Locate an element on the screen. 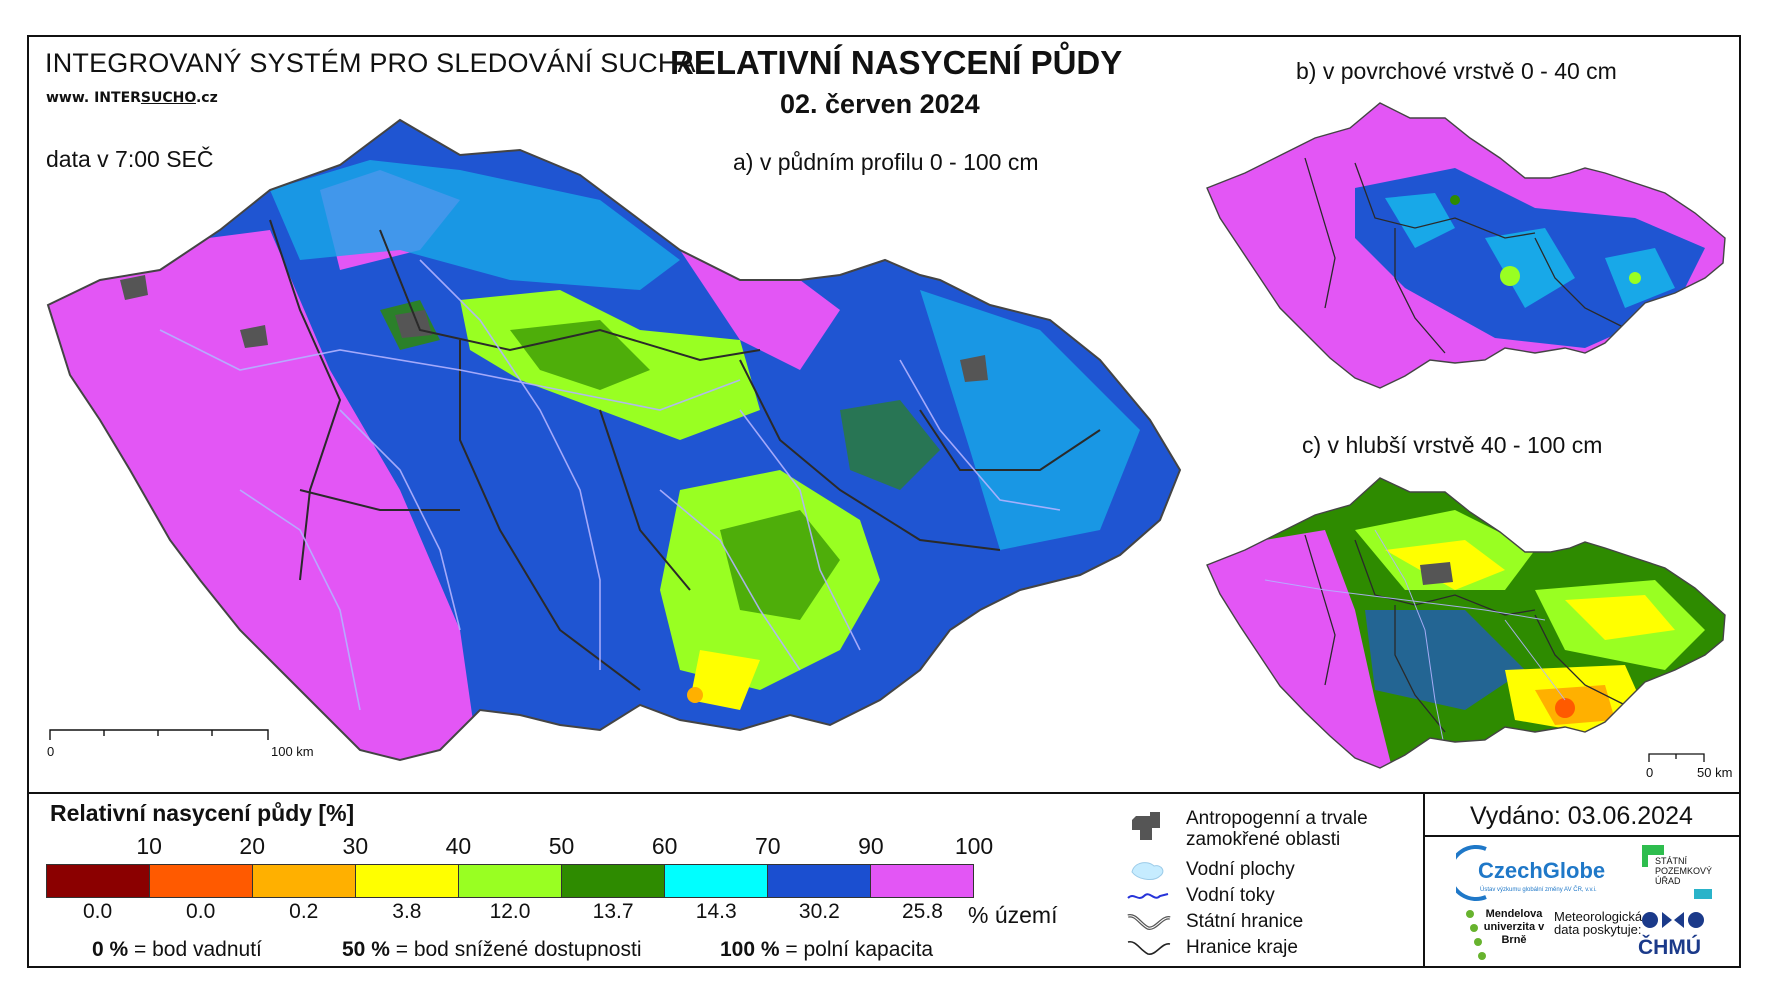  page-date: 02. červen 2024 is located at coordinates (880, 104).